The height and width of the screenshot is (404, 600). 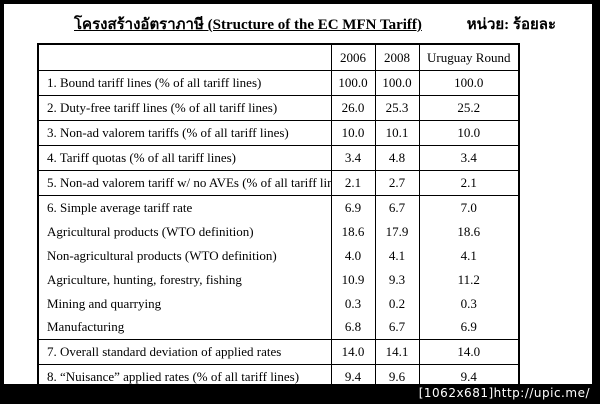 I want to click on value-cell-2008: 9.6, so click(x=397, y=377).